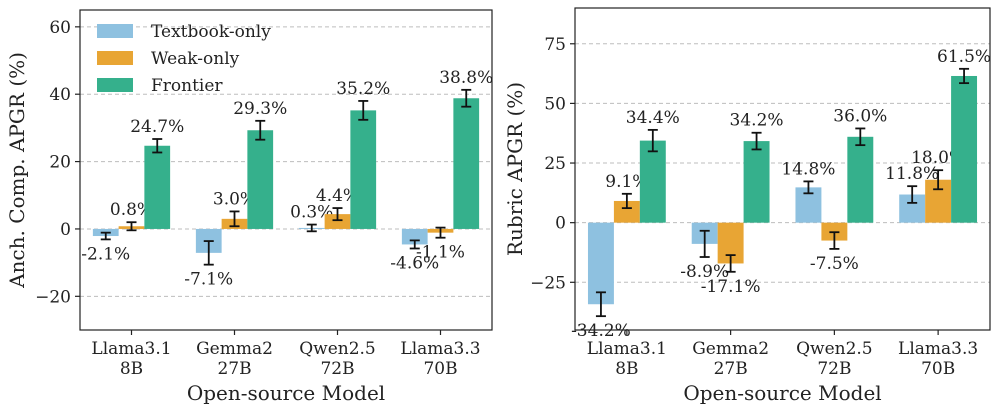 The height and width of the screenshot is (413, 996). Describe the element at coordinates (311, 213) in the screenshot. I see `data-label: 0.3%` at that location.